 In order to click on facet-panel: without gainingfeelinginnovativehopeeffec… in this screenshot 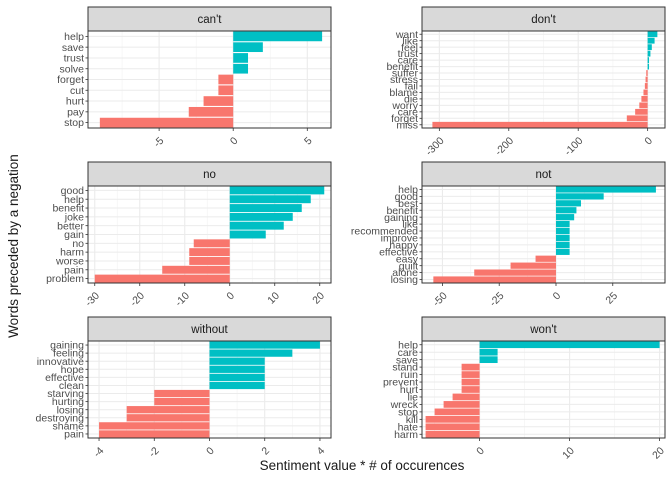, I will do `click(184, 388)`.